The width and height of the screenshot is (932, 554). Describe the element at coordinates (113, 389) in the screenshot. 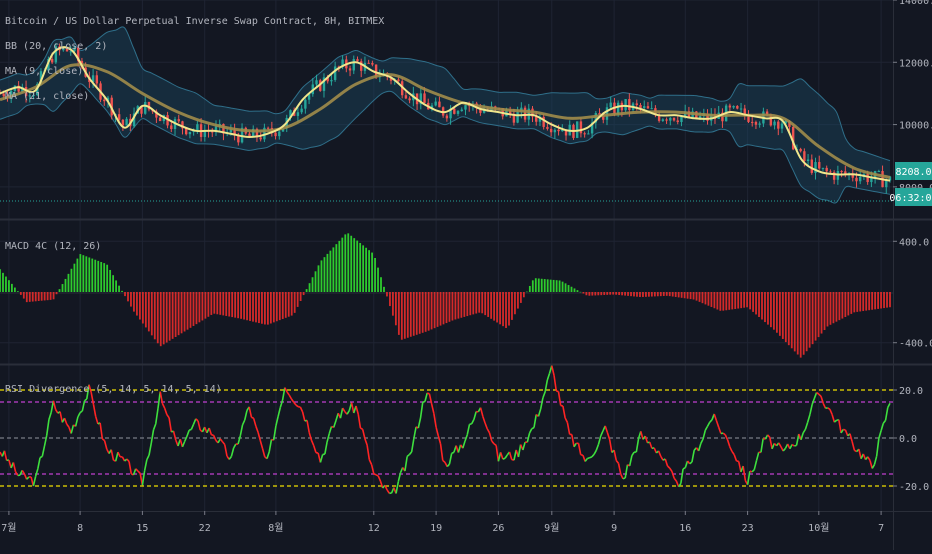

I see `rsi-title: RSI Divergence (5, 14, 5, 14, 5, 14)` at that location.